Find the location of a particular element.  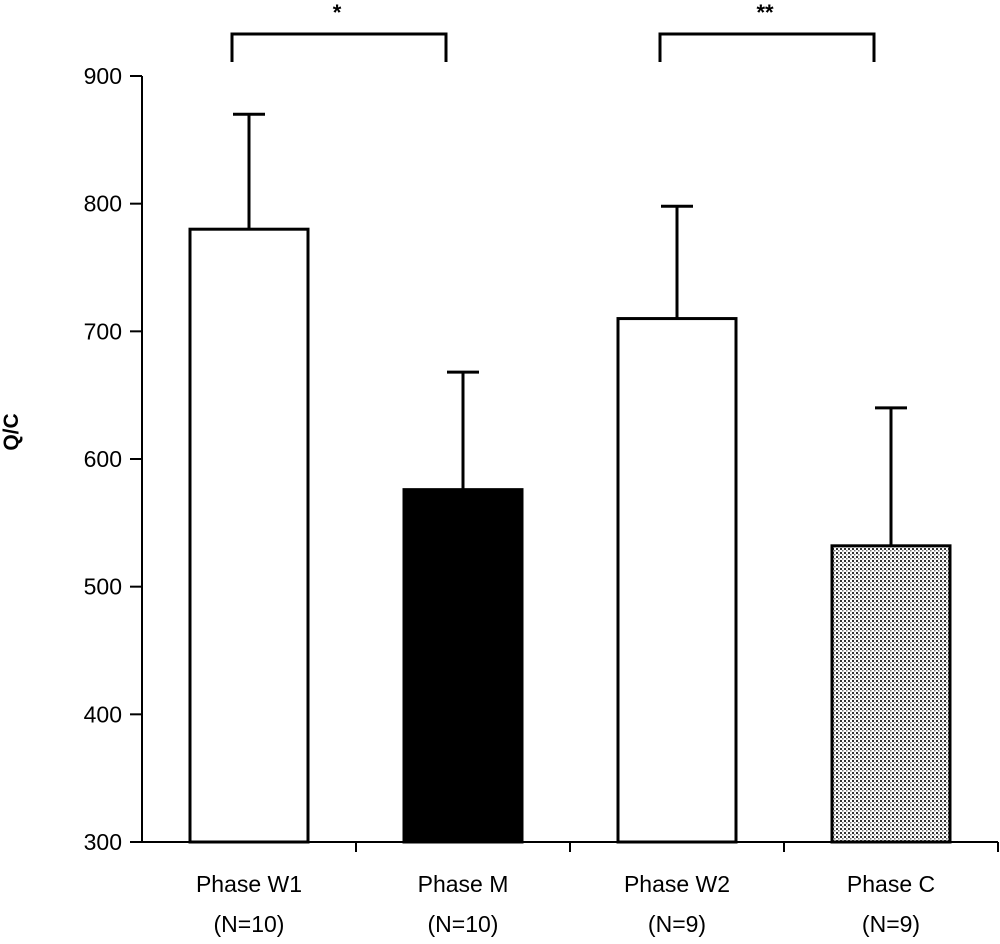

y-tick-label: 800 is located at coordinates (103, 204).